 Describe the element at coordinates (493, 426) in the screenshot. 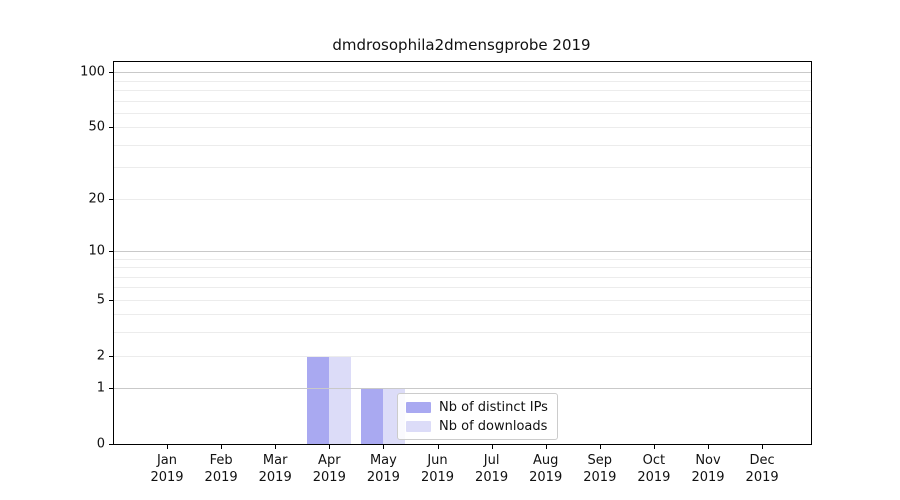

I see `legend-label-downloads: Nb of downloads` at that location.